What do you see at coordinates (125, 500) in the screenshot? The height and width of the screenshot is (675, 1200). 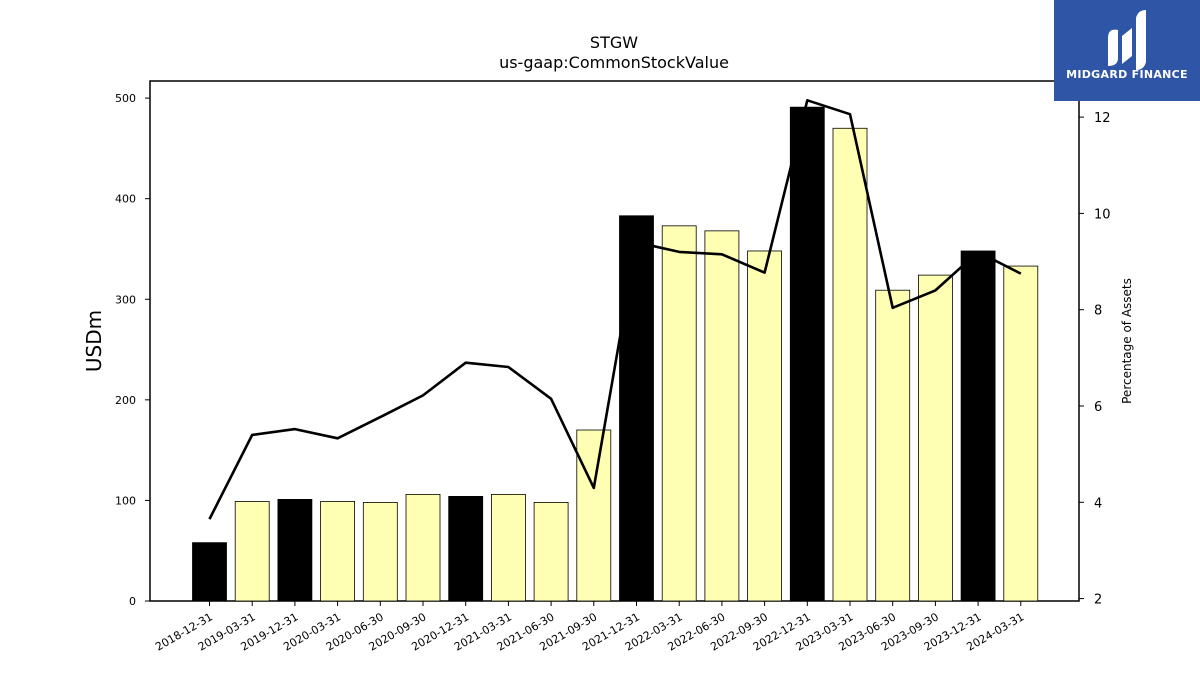 I see `y-tick-label-100: 100` at bounding box center [125, 500].